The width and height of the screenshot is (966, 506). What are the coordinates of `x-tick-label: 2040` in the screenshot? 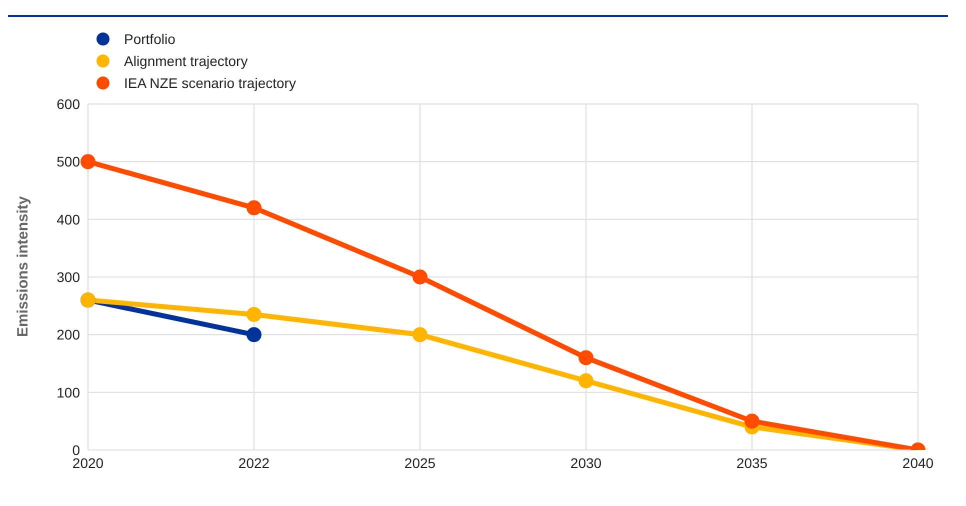 It's located at (918, 462).